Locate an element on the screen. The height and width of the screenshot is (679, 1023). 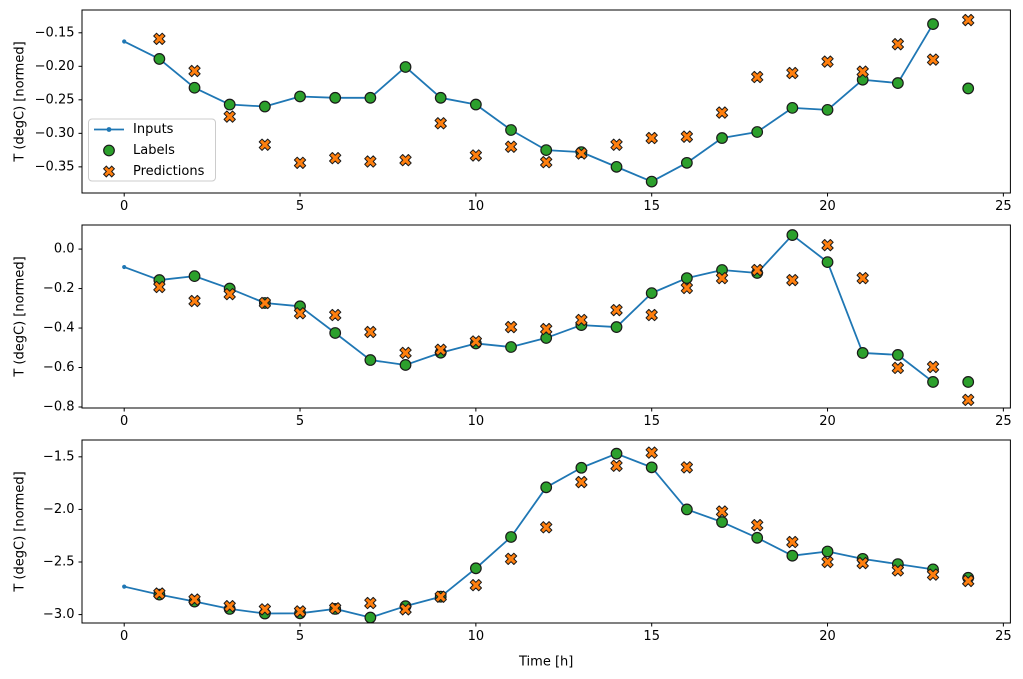
y-tick-label: −0.8 is located at coordinates (59, 407).